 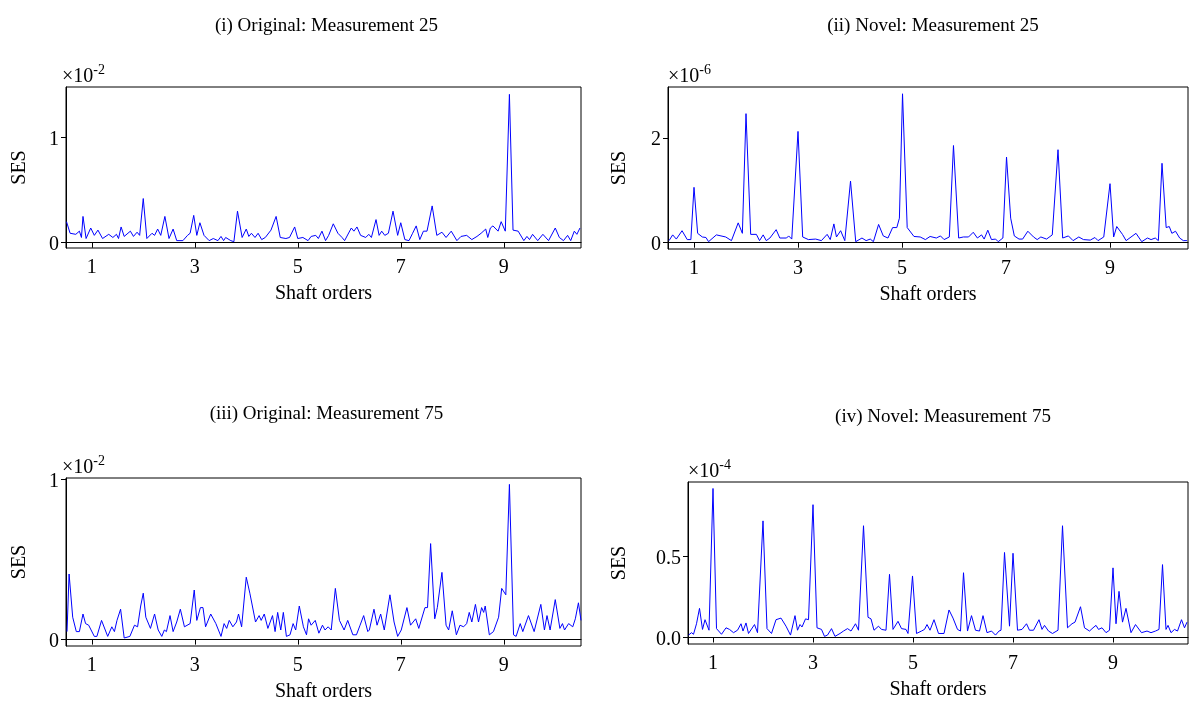 I want to click on text: ×10$^{-6}$, so click(x=689, y=74).